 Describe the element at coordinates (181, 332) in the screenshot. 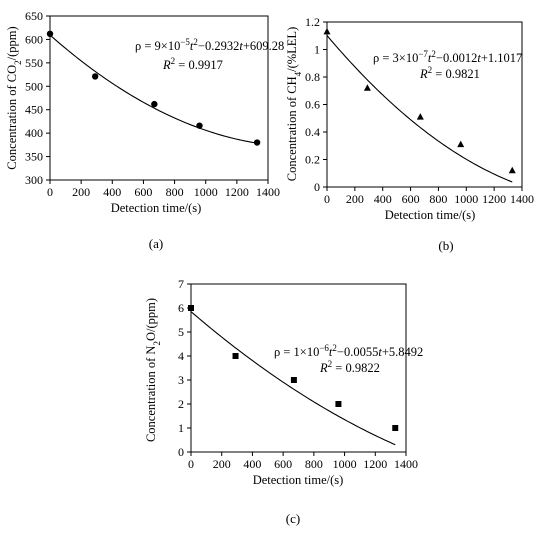

I see `y-tick-label: 5` at that location.